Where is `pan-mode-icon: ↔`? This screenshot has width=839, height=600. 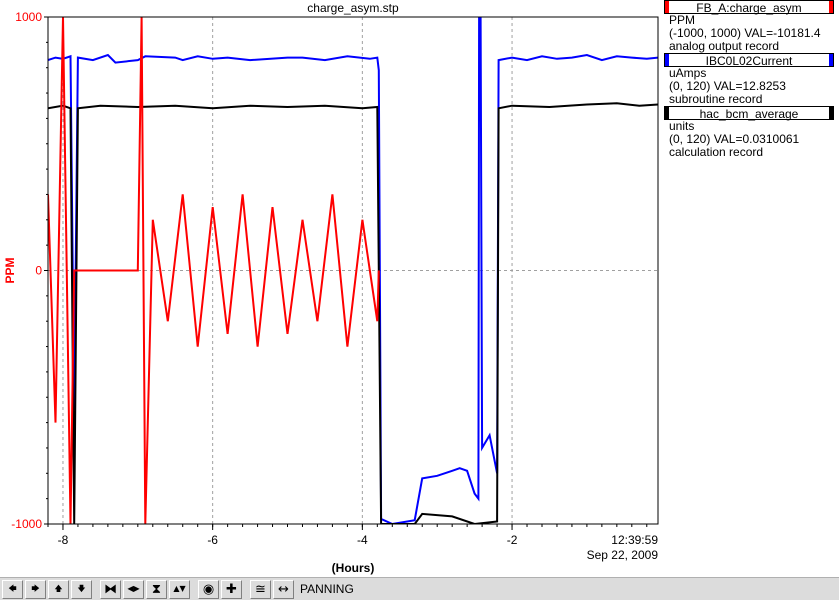
pan-mode-icon: ↔ is located at coordinates (283, 589).